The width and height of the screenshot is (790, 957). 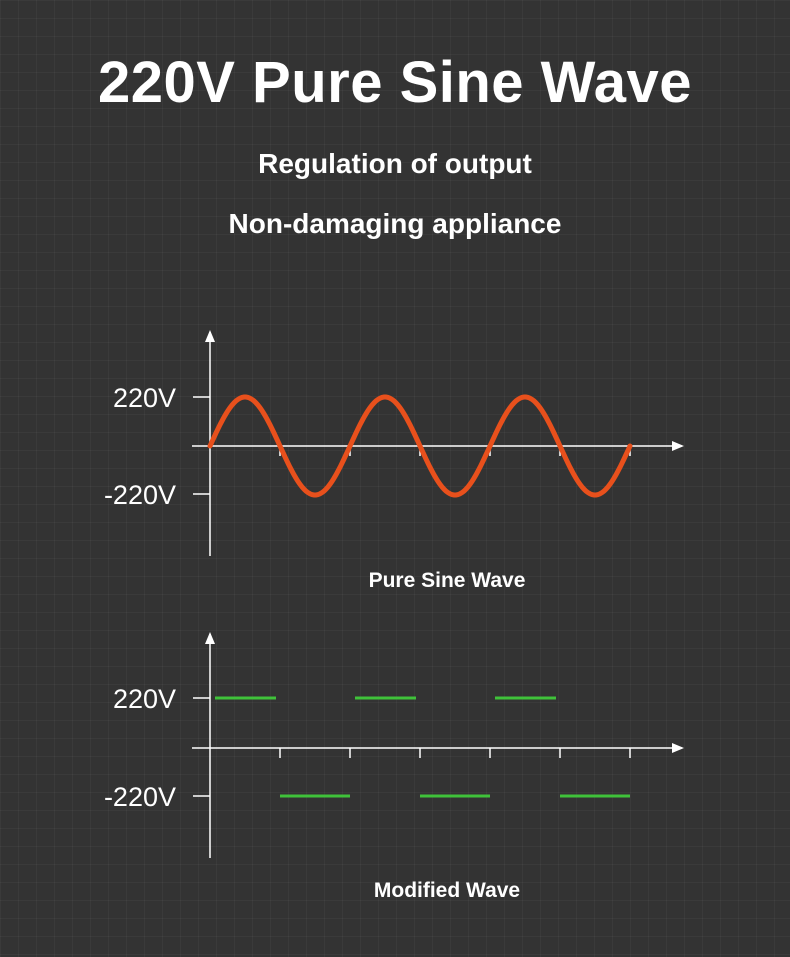 I want to click on modified-x-ticks, so click(x=455, y=753).